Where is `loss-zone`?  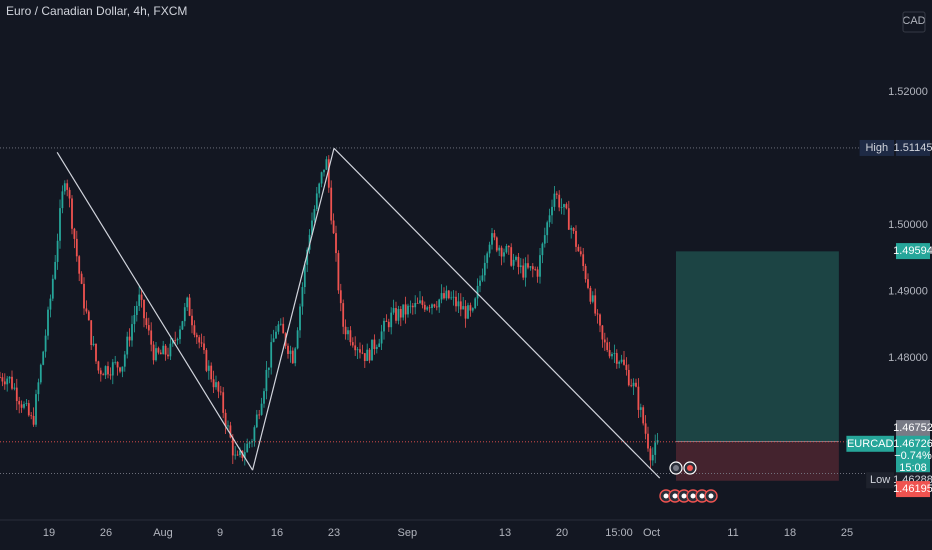
loss-zone is located at coordinates (757, 461).